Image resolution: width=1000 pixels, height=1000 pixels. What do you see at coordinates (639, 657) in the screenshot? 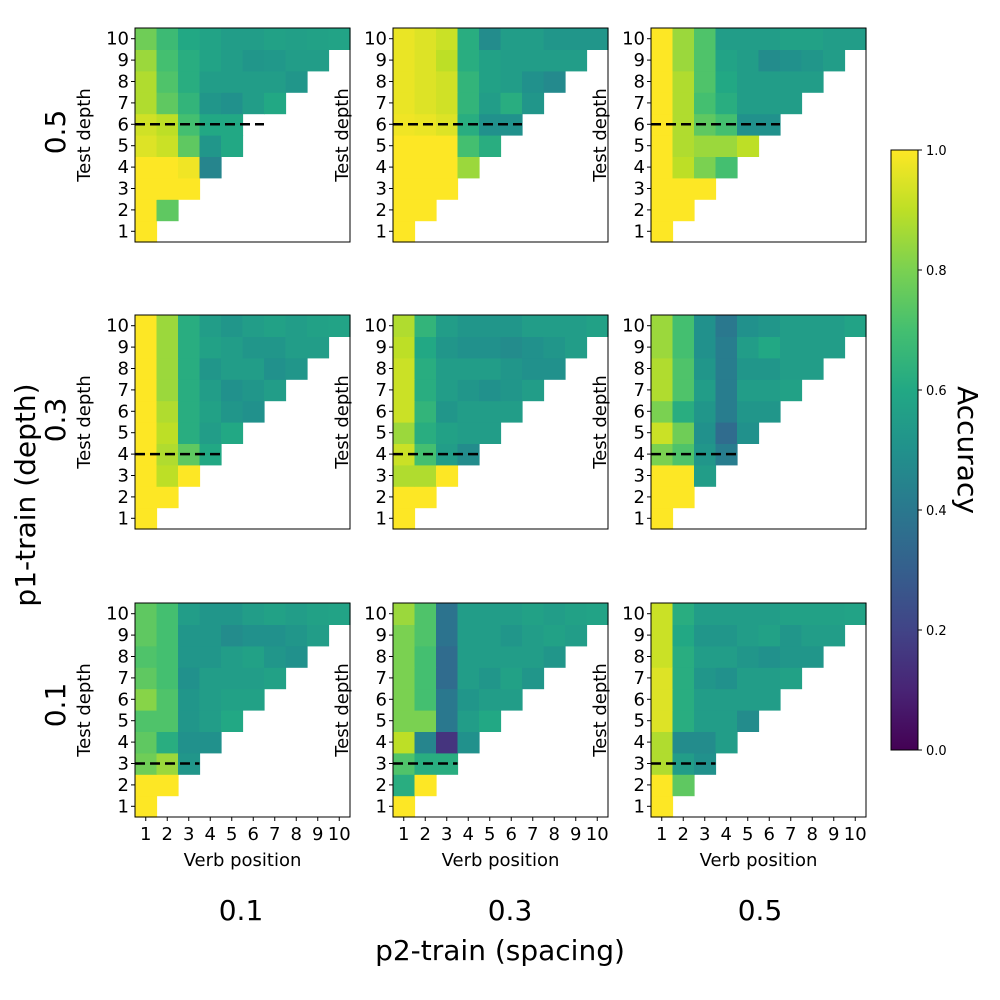
I see `y-tick-label: 8` at bounding box center [639, 657].